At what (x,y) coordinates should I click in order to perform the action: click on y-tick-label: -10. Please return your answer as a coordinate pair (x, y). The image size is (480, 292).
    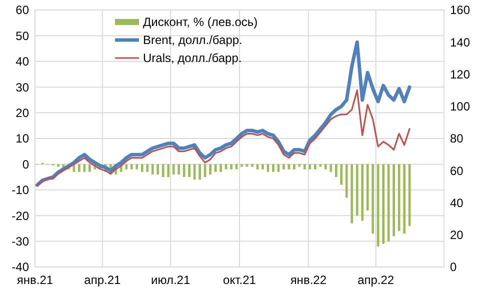
    Looking at the image, I should click on (21, 190).